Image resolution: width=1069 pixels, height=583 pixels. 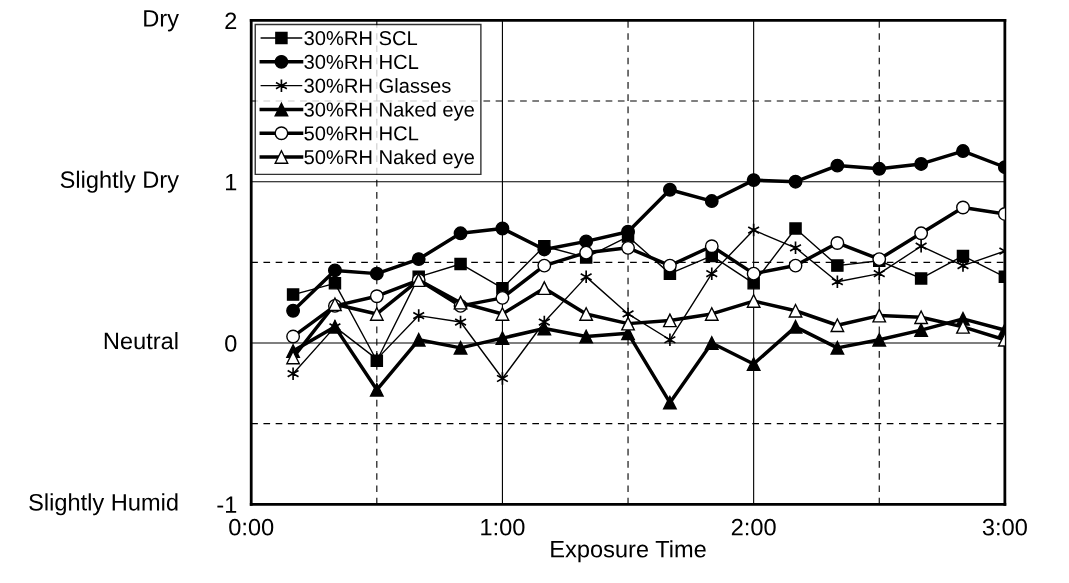 What do you see at coordinates (141, 340) in the screenshot?
I see `text: Neutral` at bounding box center [141, 340].